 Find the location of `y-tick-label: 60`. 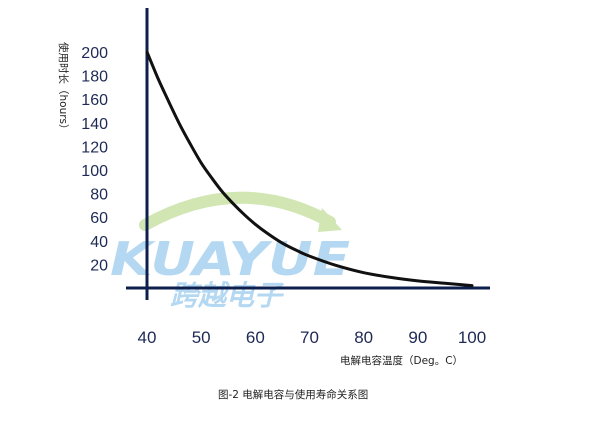

y-tick-label: 60 is located at coordinates (99, 218).